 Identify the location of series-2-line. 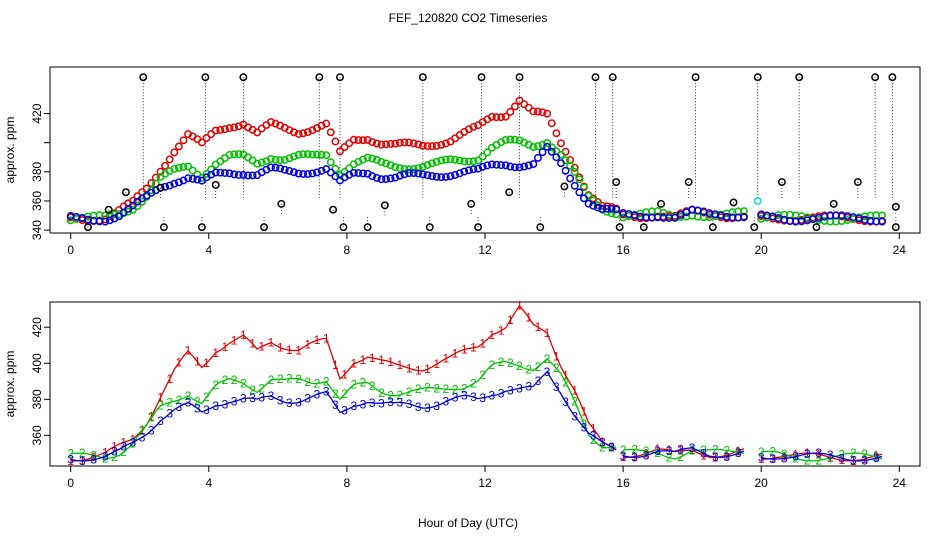
(684, 454).